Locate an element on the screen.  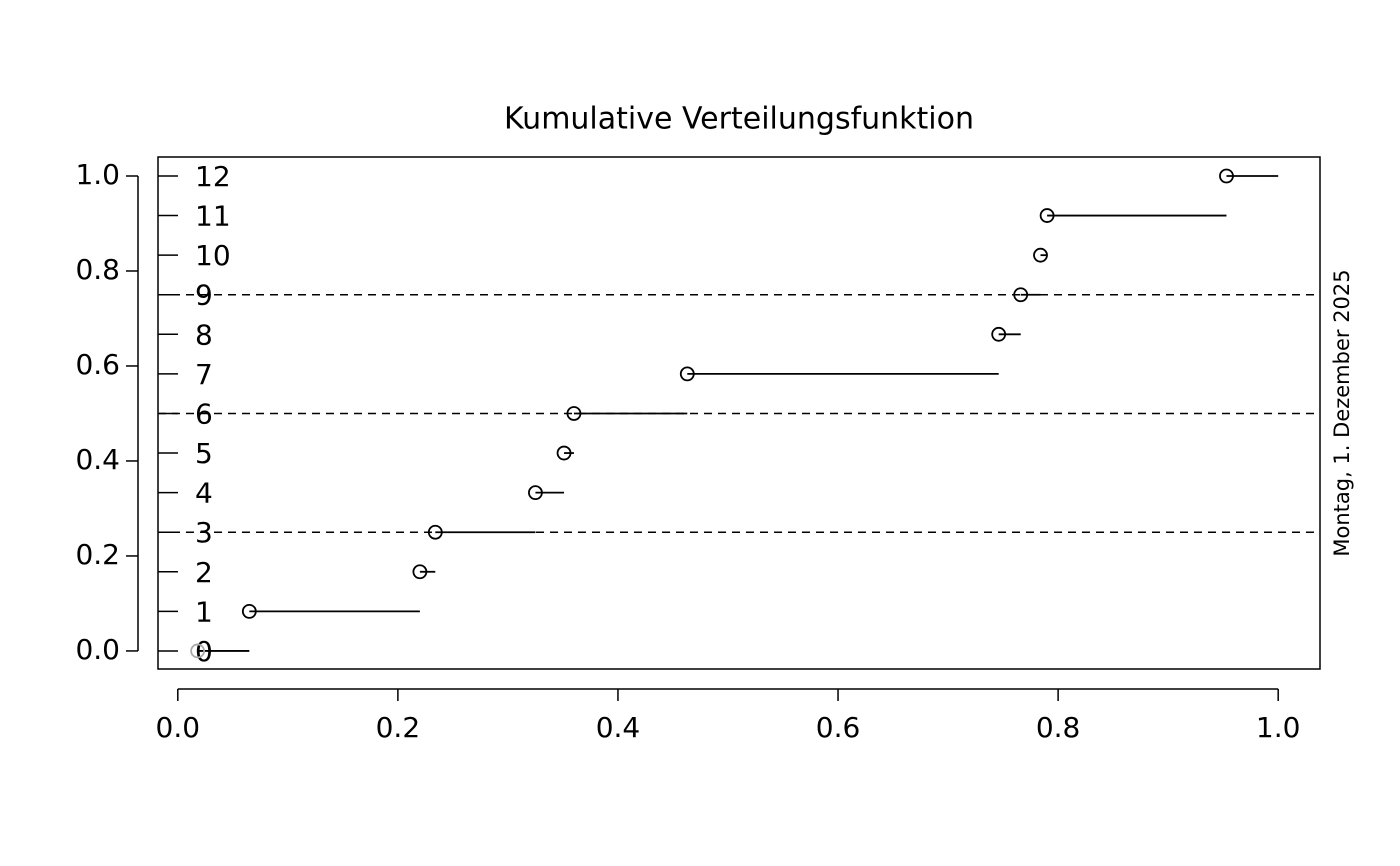
y-tick-label: 0.0 is located at coordinates (97, 649).